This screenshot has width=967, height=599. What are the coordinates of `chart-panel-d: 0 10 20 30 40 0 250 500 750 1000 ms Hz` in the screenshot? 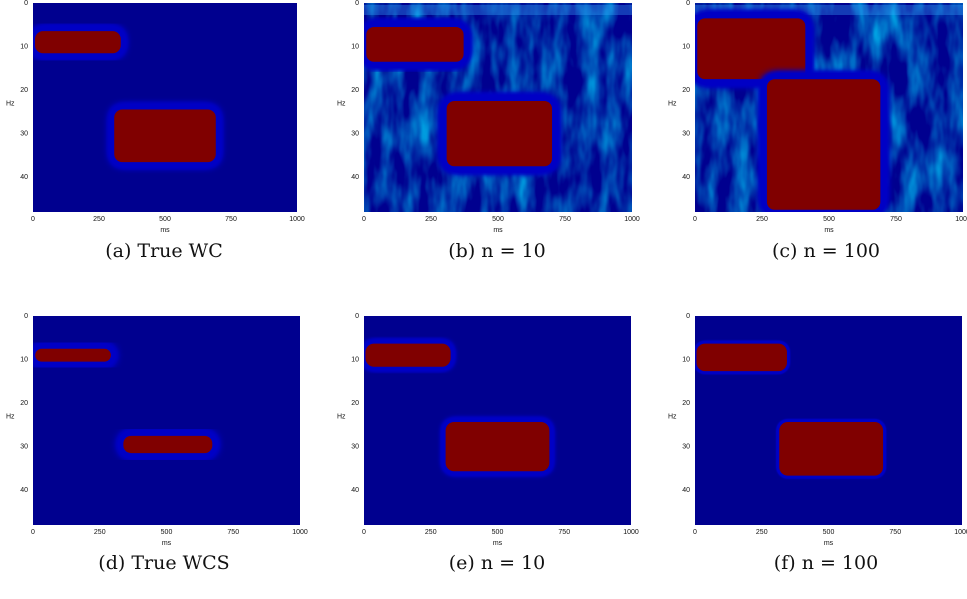 It's located at (157, 430).